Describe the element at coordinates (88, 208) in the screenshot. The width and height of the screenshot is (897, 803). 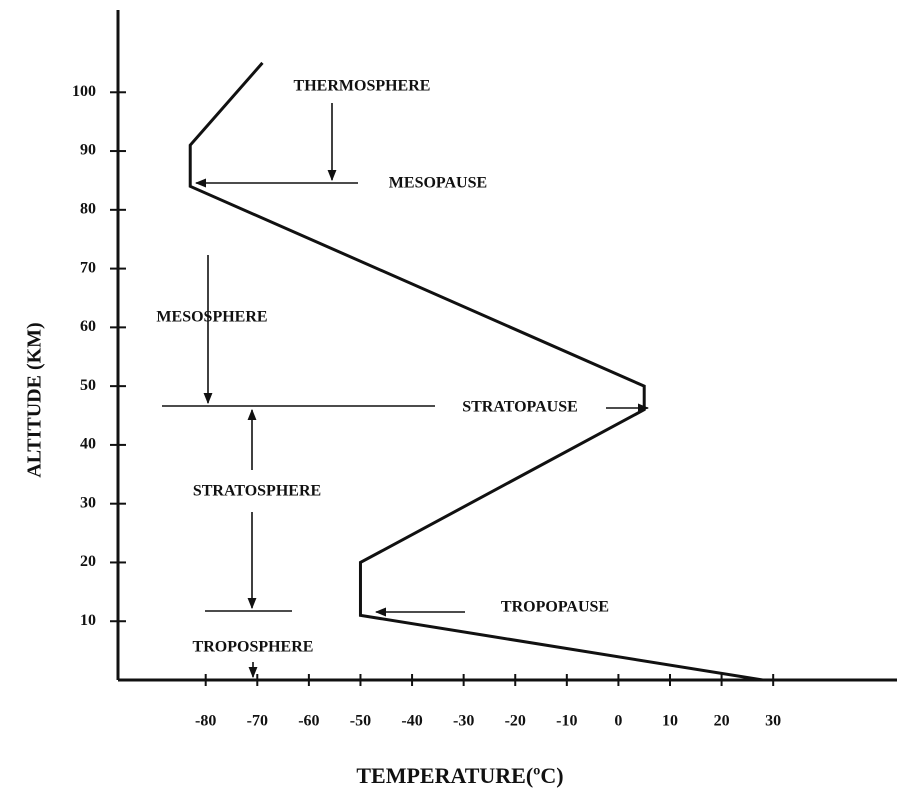
I see `y-tick-label: 80` at that location.